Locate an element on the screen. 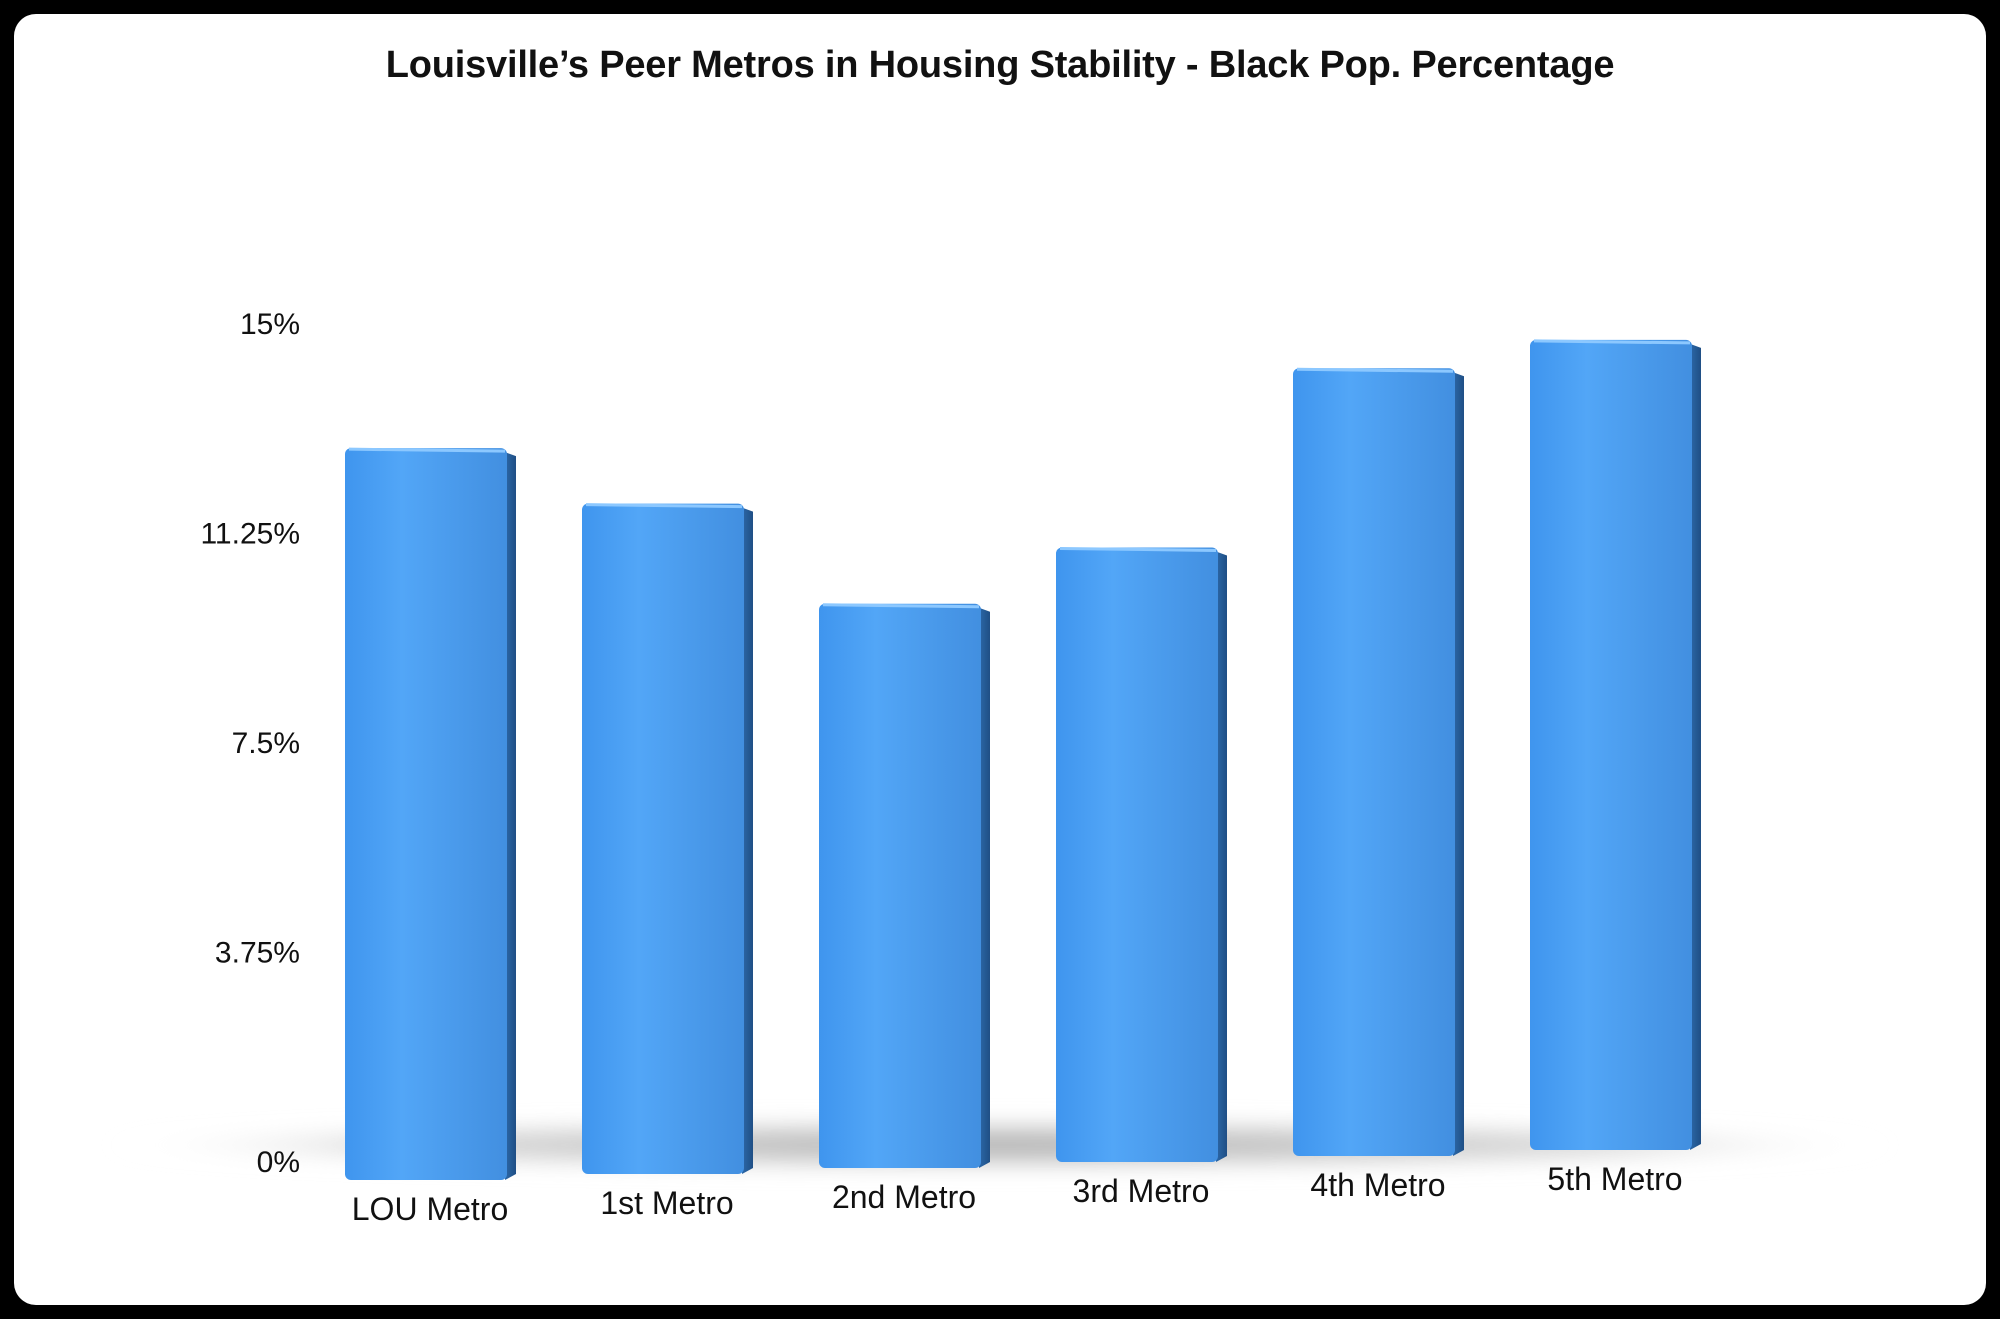  bar-lou-metro is located at coordinates (430, 813).